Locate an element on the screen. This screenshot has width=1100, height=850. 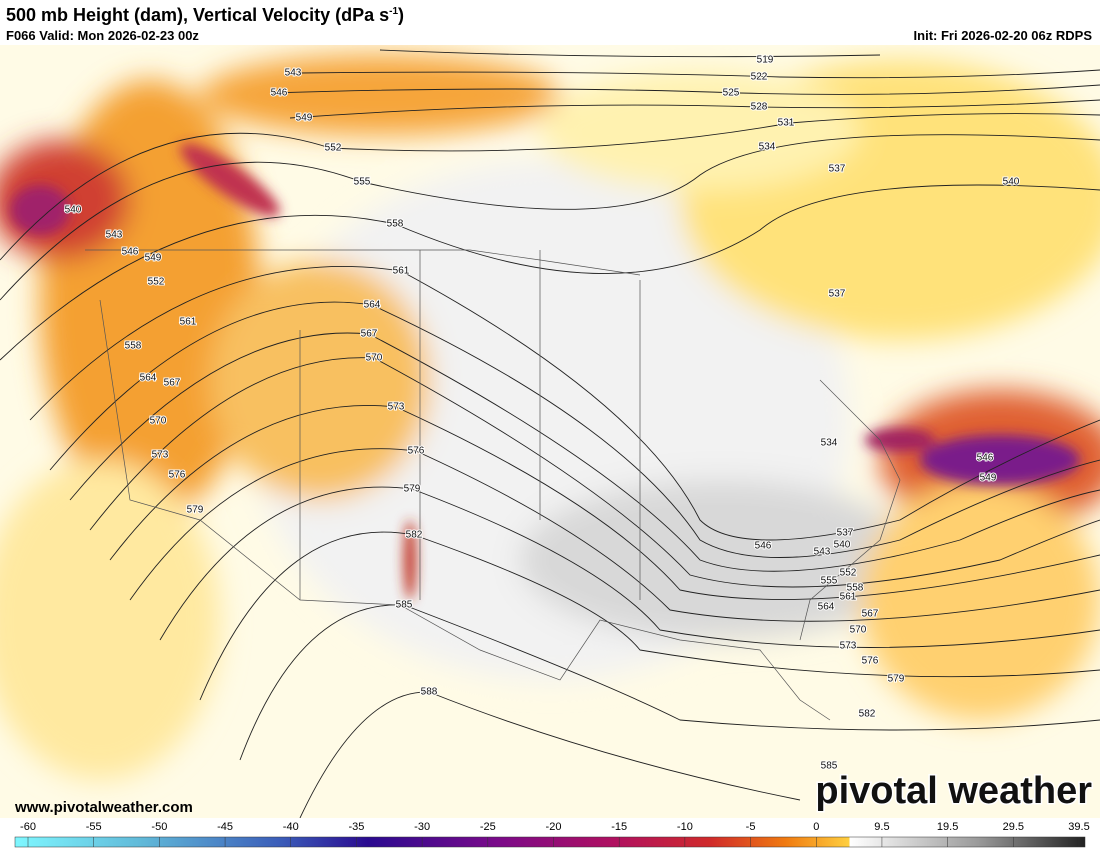
website: www.pivotalweather.com is located at coordinates (103, 807).